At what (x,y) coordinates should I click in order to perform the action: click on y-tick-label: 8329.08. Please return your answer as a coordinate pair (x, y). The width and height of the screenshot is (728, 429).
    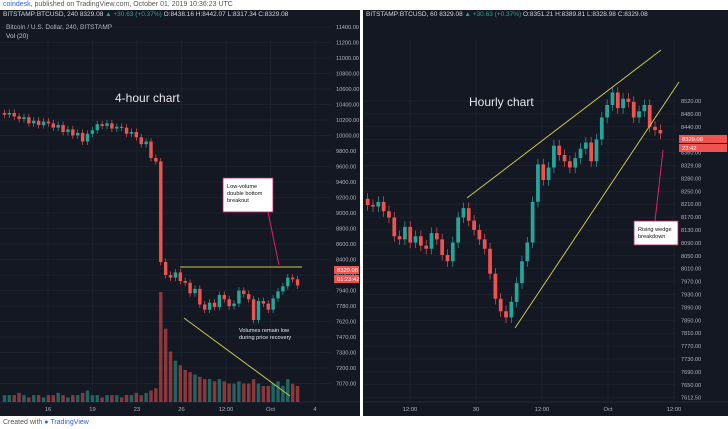
    Looking at the image, I should click on (691, 167).